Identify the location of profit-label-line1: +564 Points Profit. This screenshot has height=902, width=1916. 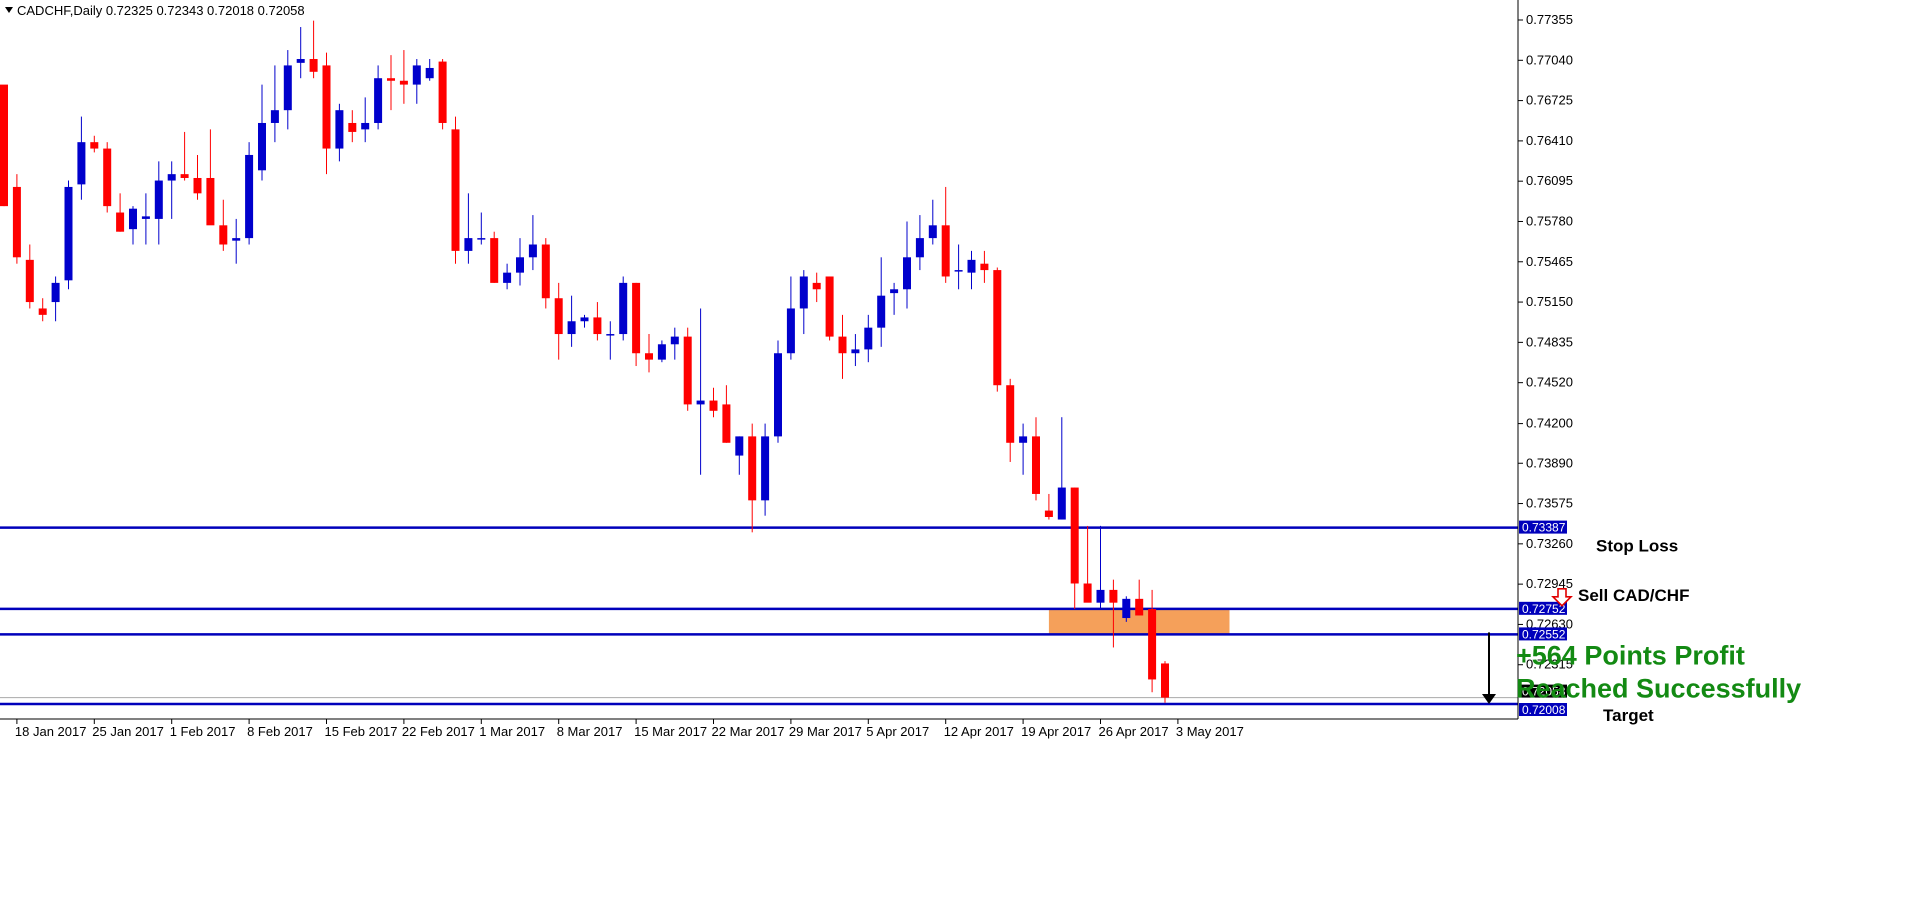
(1630, 655).